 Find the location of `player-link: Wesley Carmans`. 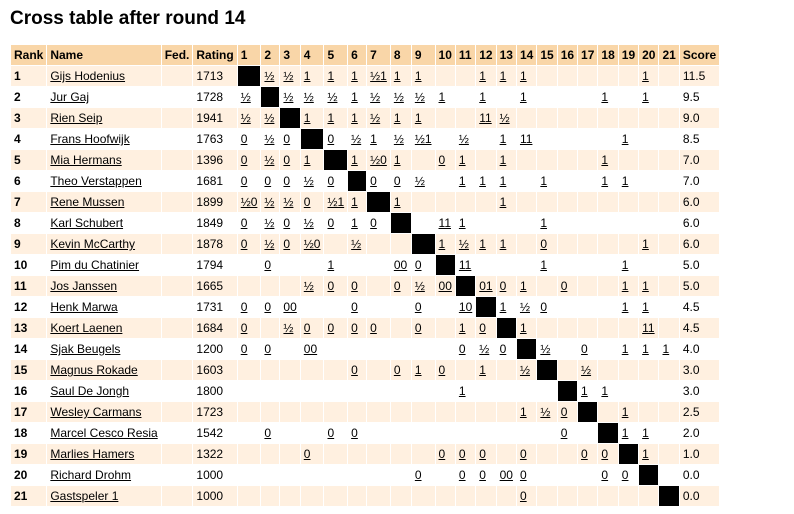

player-link: Wesley Carmans is located at coordinates (96, 412).